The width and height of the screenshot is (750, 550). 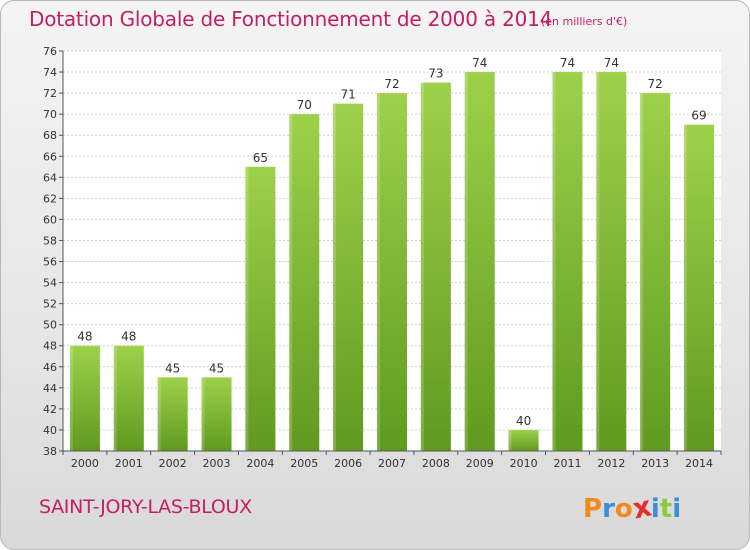 I want to click on y-tick-label: 74, so click(x=50, y=72).